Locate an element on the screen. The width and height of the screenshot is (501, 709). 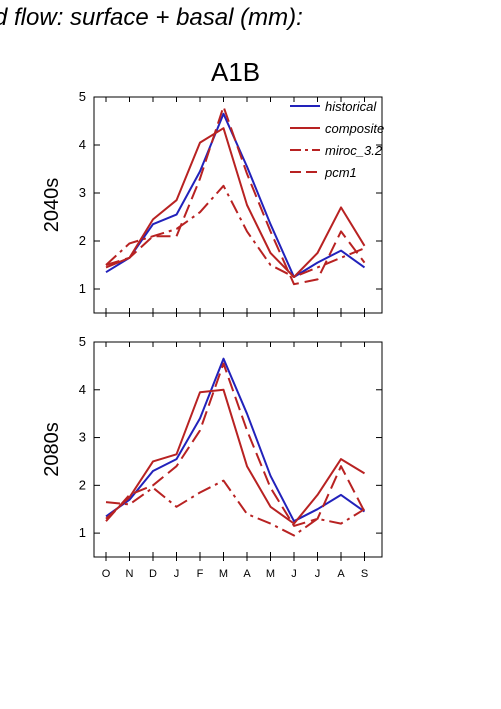
x-tick-label: F is located at coordinates (200, 574).